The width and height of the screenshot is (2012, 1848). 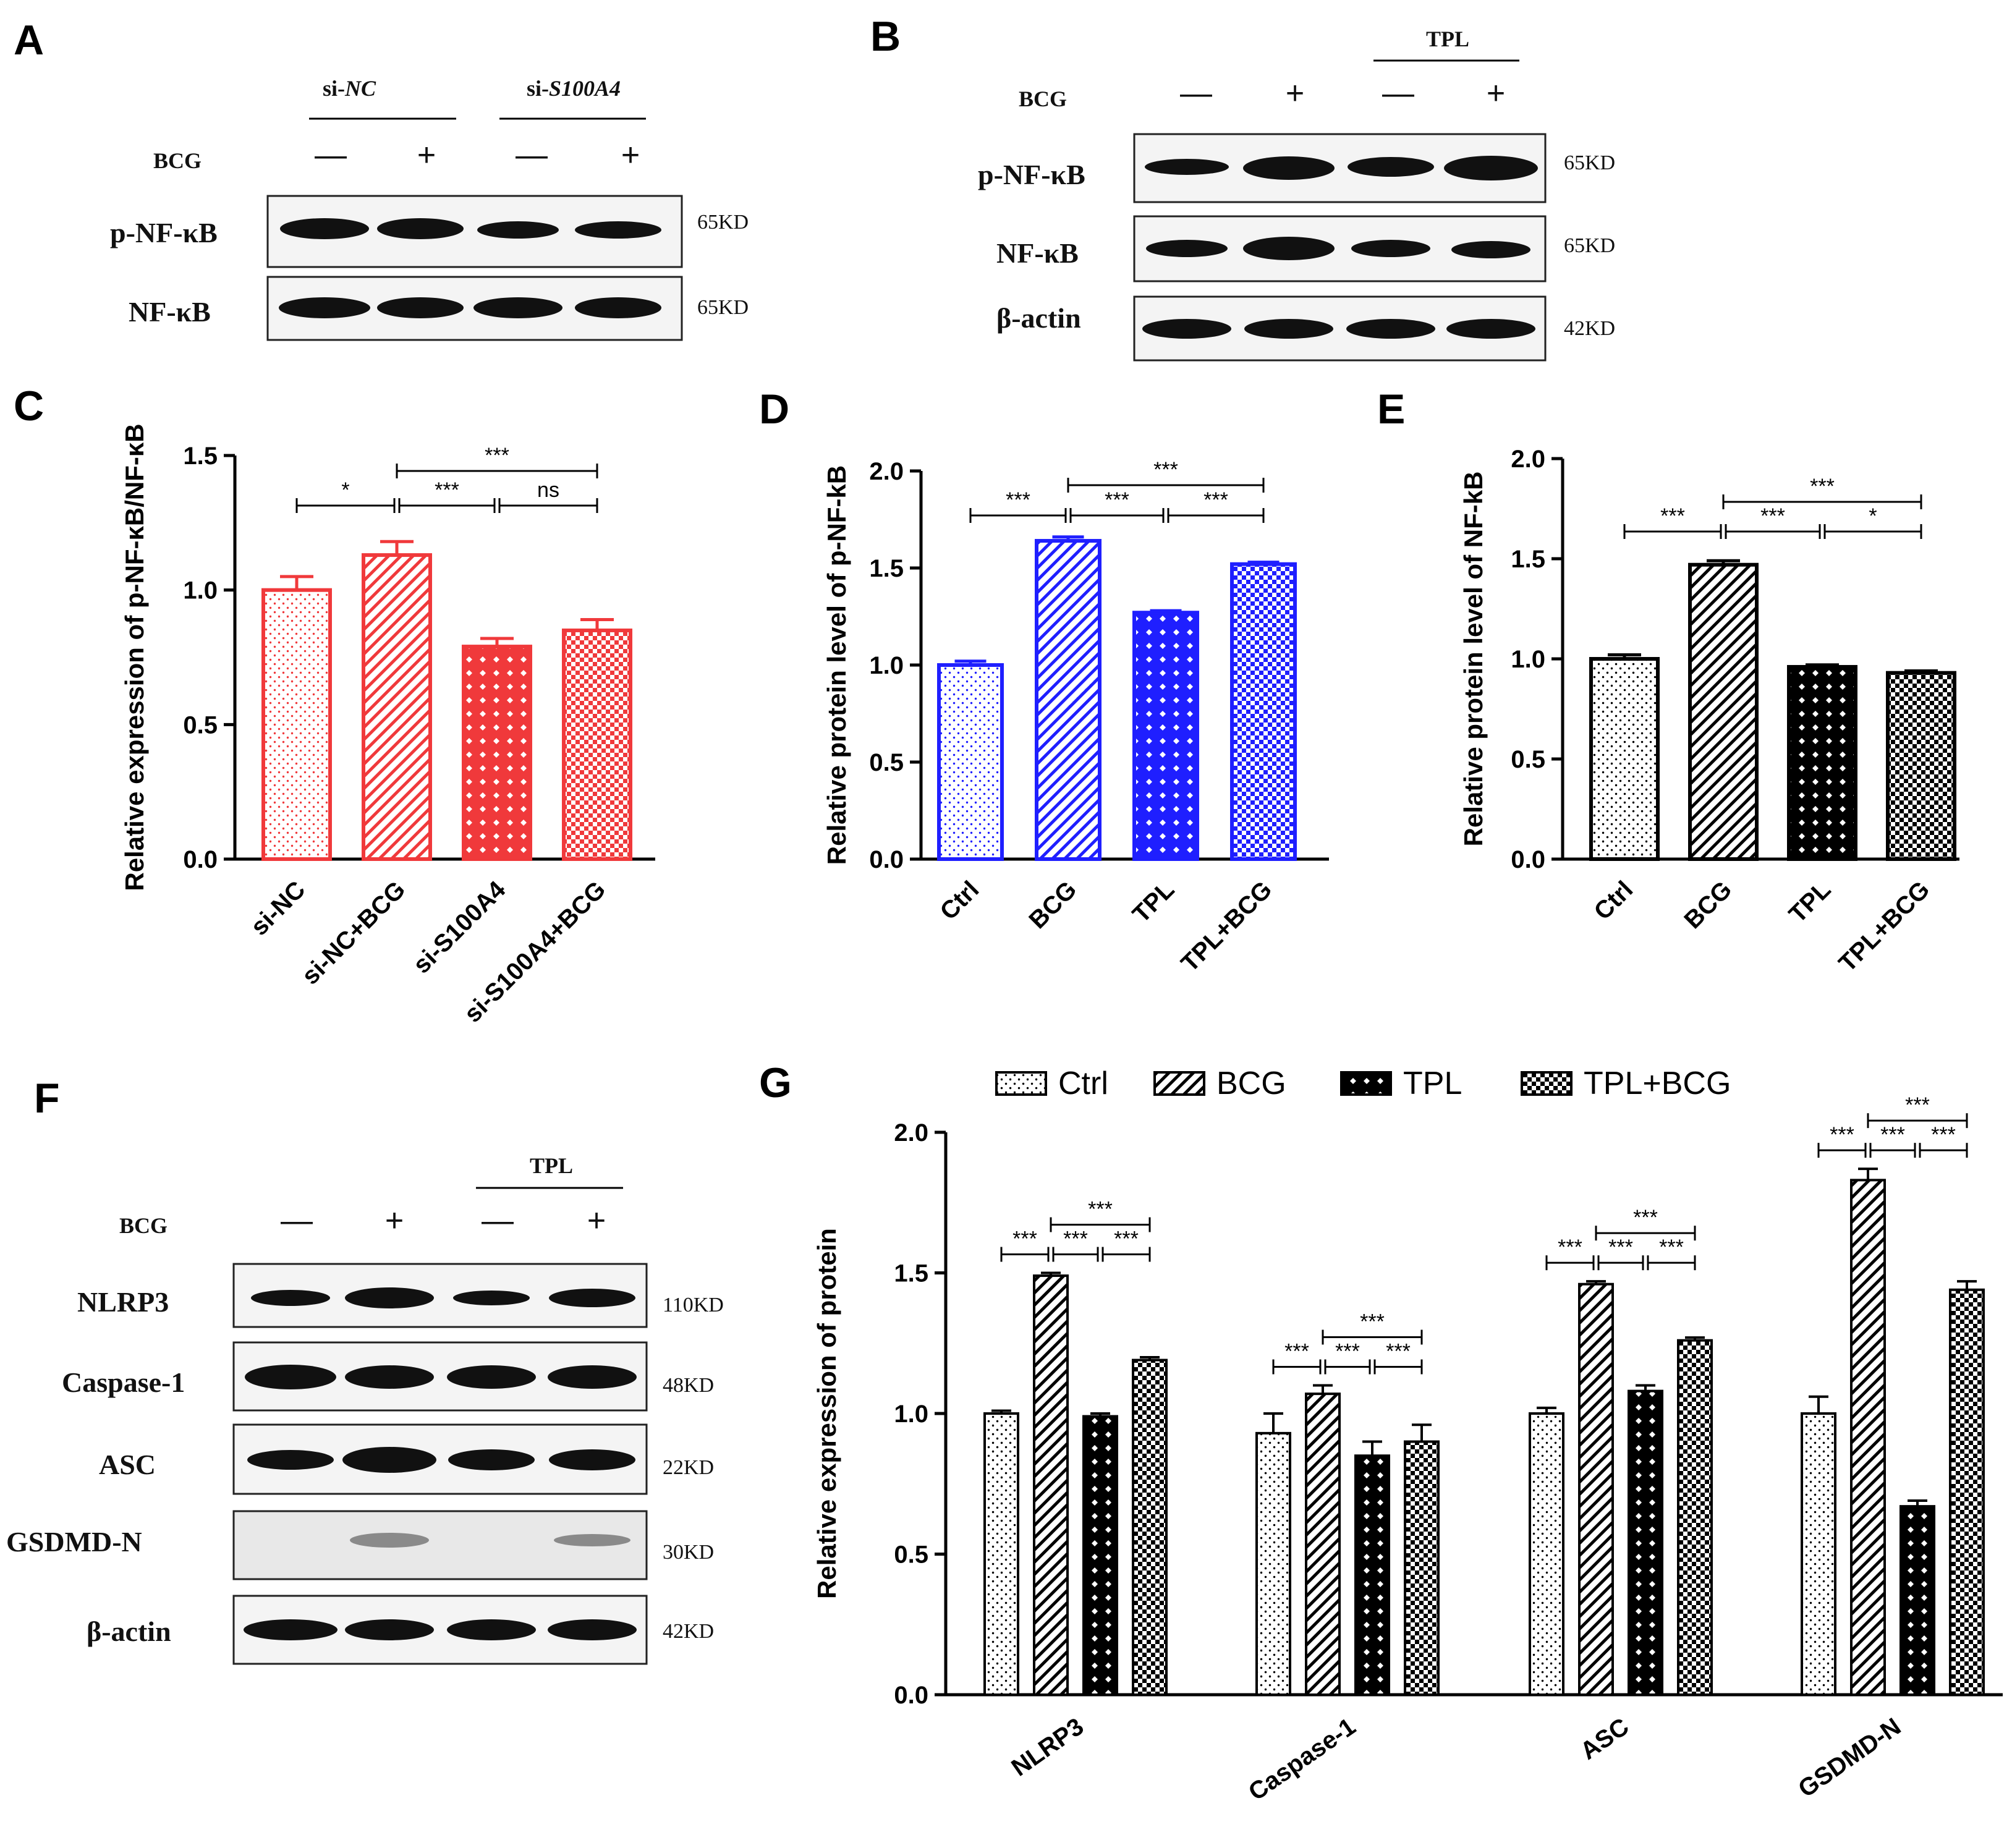 What do you see at coordinates (1001, 1554) in the screenshot?
I see `chart-g-bar-nlrp3-ctrl` at bounding box center [1001, 1554].